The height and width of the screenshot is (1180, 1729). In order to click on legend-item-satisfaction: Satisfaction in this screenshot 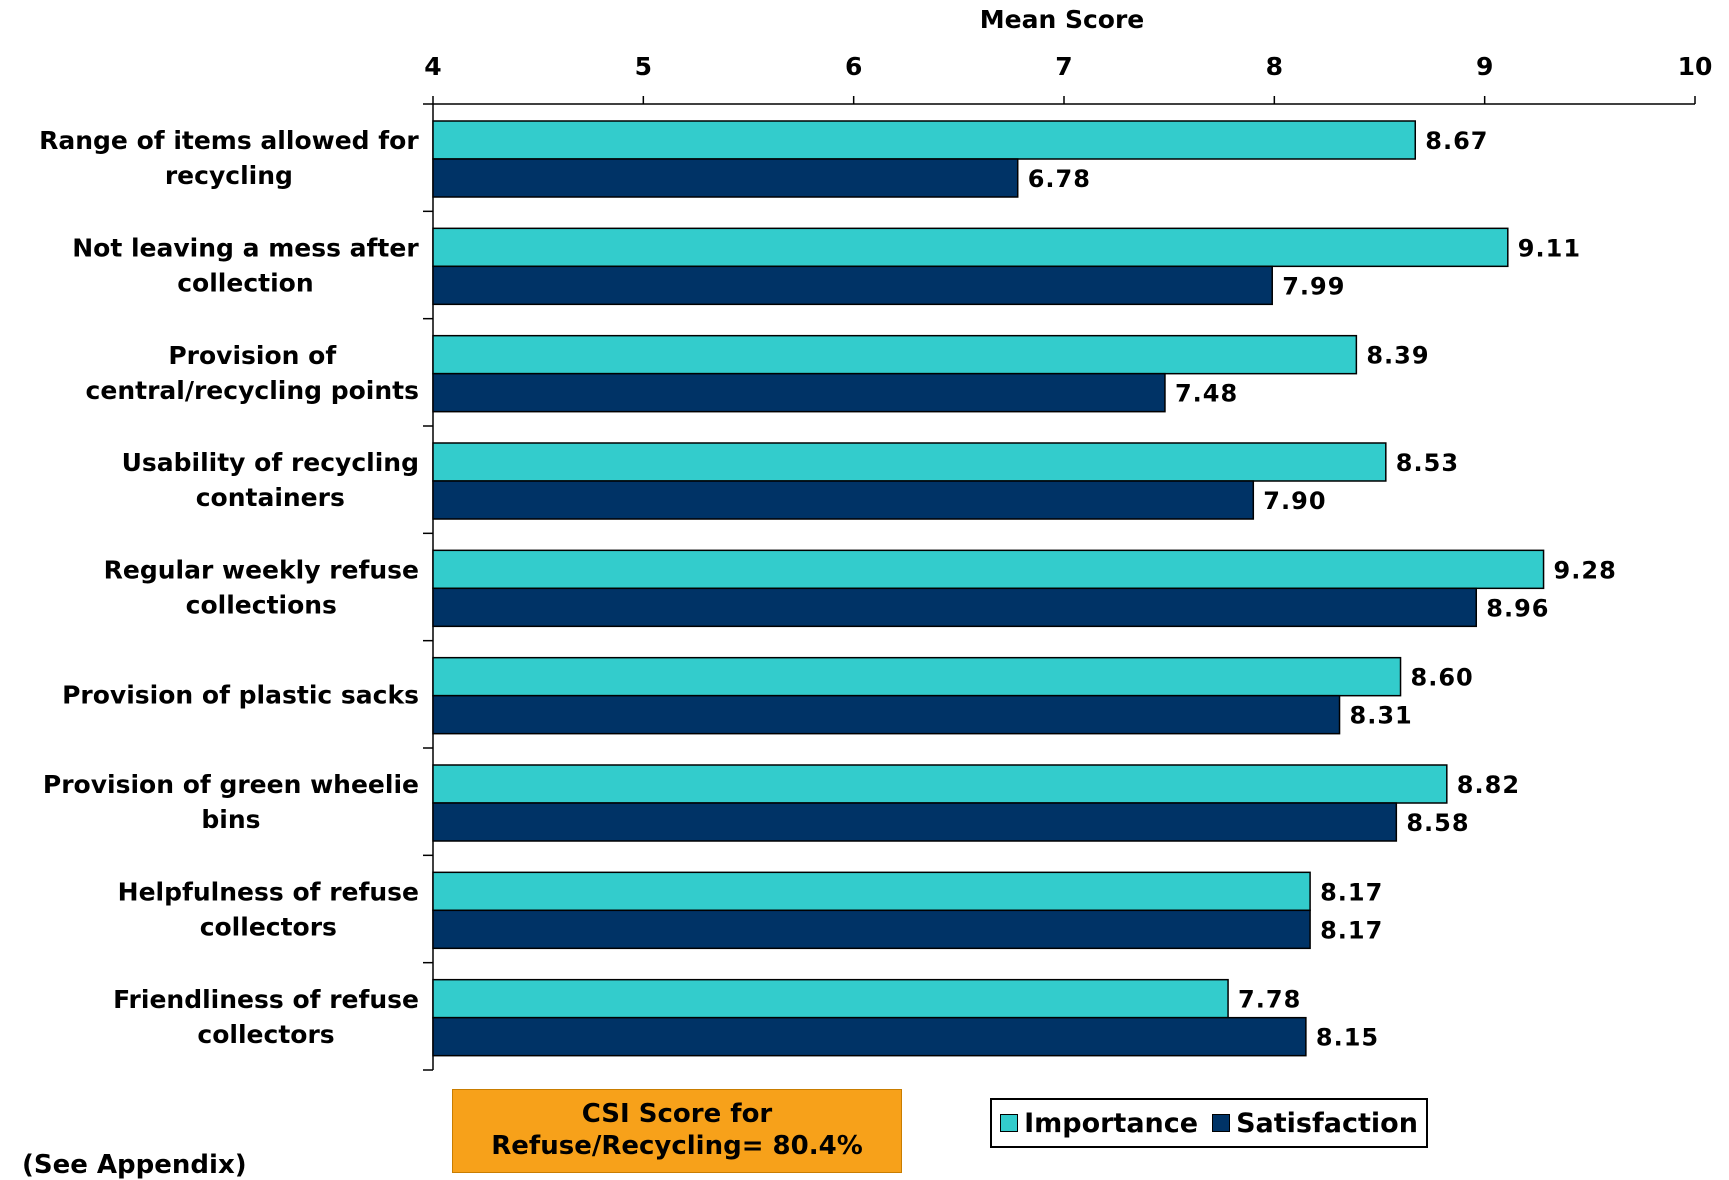, I will do `click(1315, 1123)`.